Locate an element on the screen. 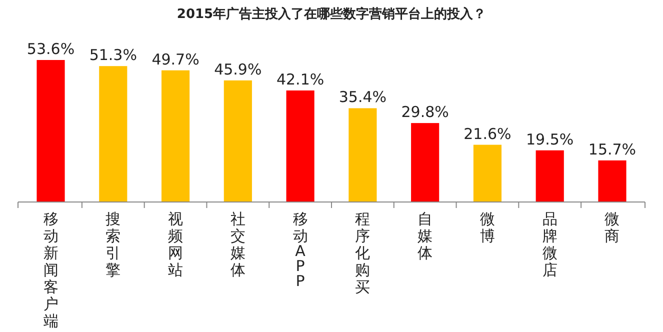 This screenshot has height=332, width=663. data-label: 15.7% is located at coordinates (612, 149).